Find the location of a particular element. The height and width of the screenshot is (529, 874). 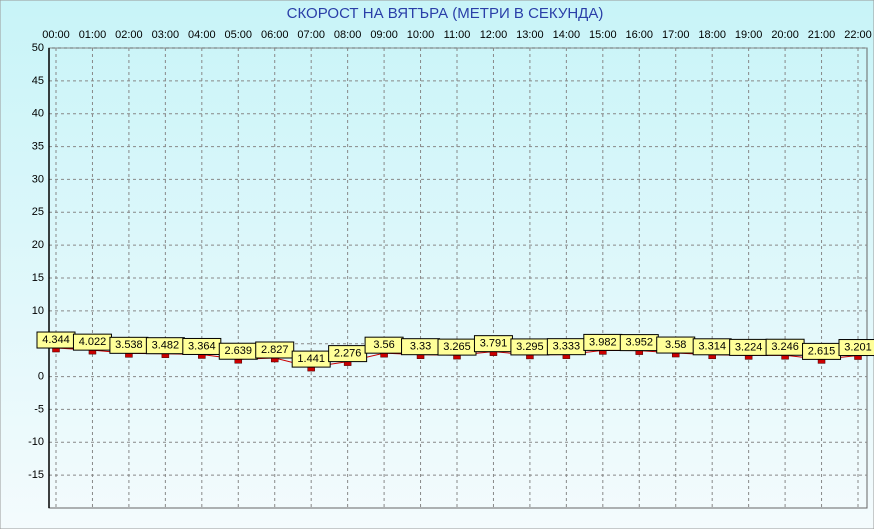

x-tick-label: 13:00 is located at coordinates (530, 35).